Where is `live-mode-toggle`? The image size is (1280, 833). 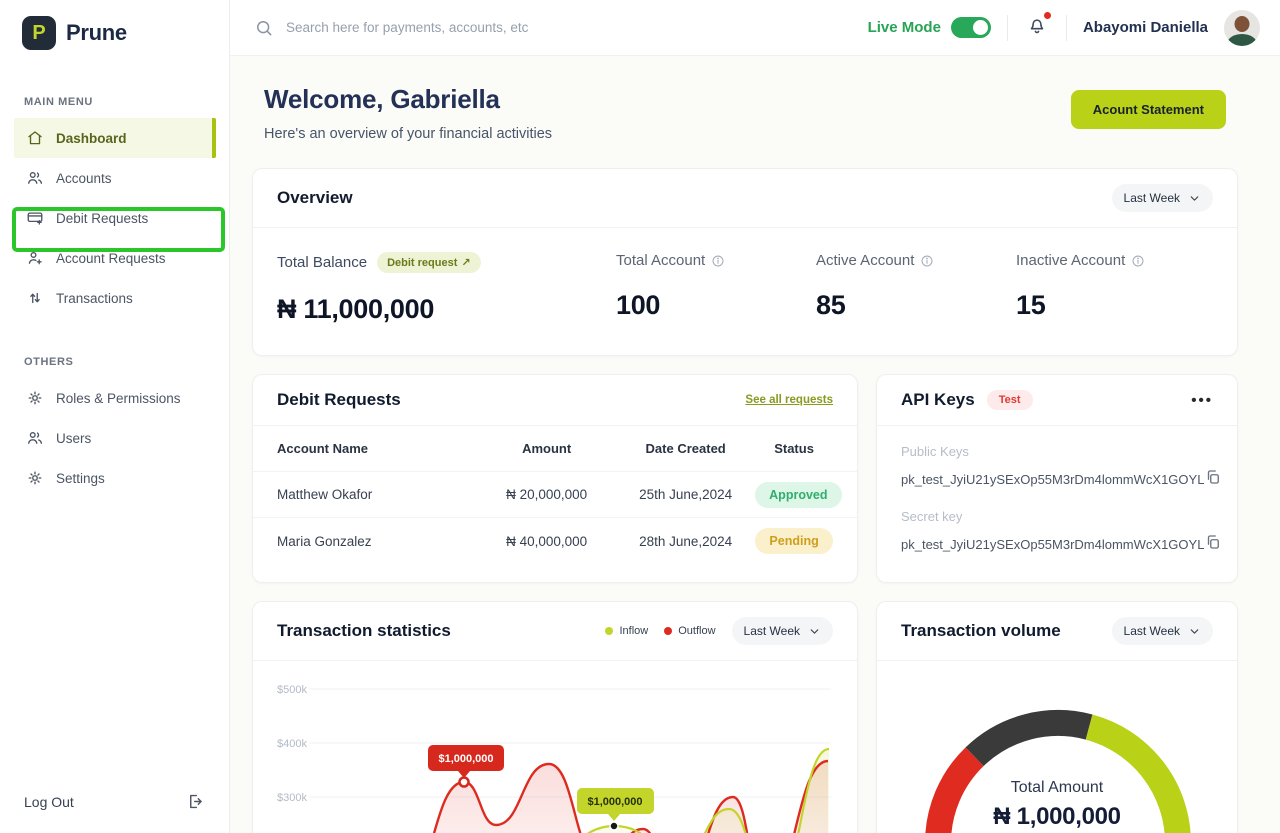 live-mode-toggle is located at coordinates (970, 27).